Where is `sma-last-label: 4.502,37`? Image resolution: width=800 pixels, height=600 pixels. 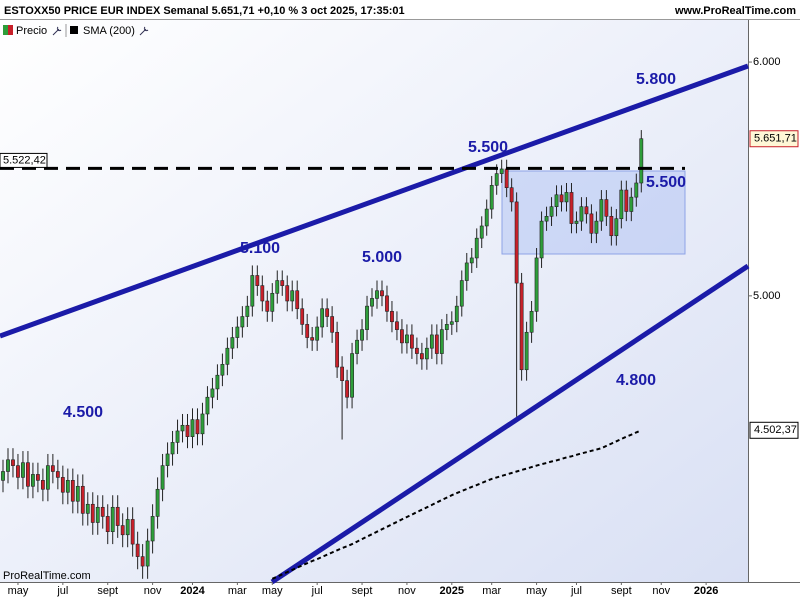
sma-last-label: 4.502,37 is located at coordinates (775, 430).